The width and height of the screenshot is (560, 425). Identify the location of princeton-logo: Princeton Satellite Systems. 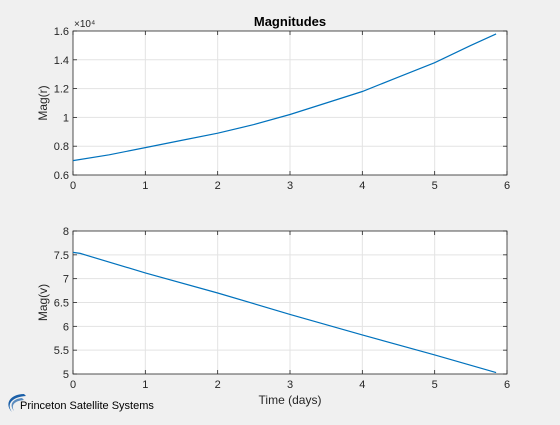
(82, 403).